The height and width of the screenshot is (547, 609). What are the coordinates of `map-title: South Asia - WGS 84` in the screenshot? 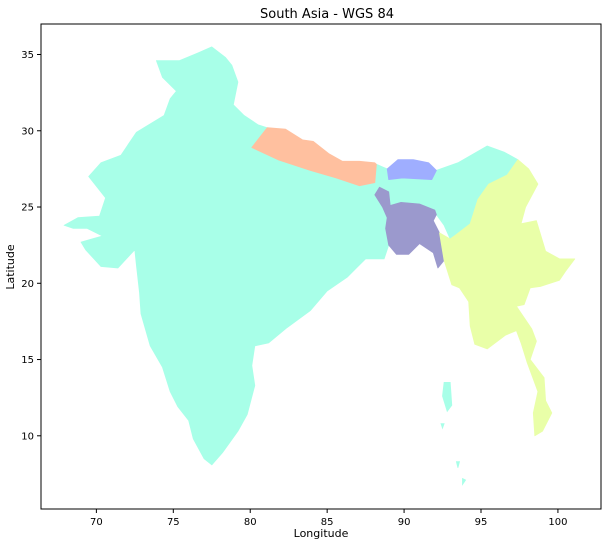 It's located at (327, 14).